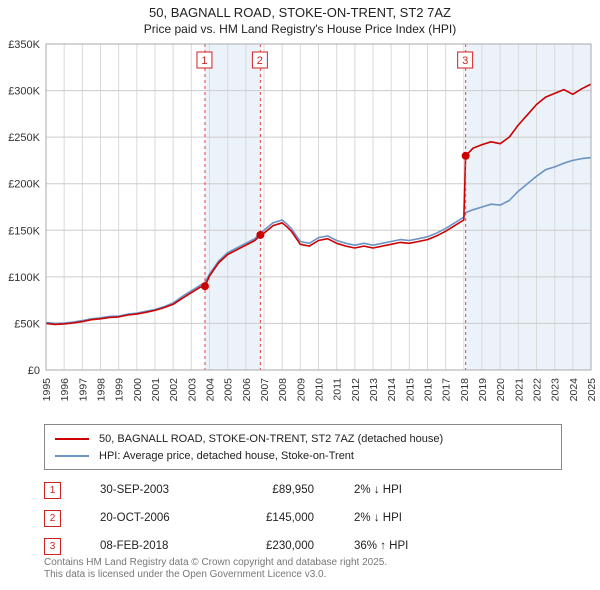  Describe the element at coordinates (410, 390) in the screenshot. I see `x-axis-label: 2015` at that location.